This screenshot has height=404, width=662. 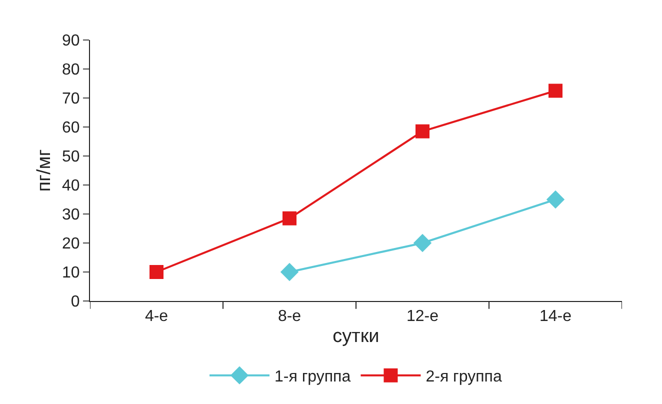 I want to click on y-tick-label: 70, so click(x=71, y=99).